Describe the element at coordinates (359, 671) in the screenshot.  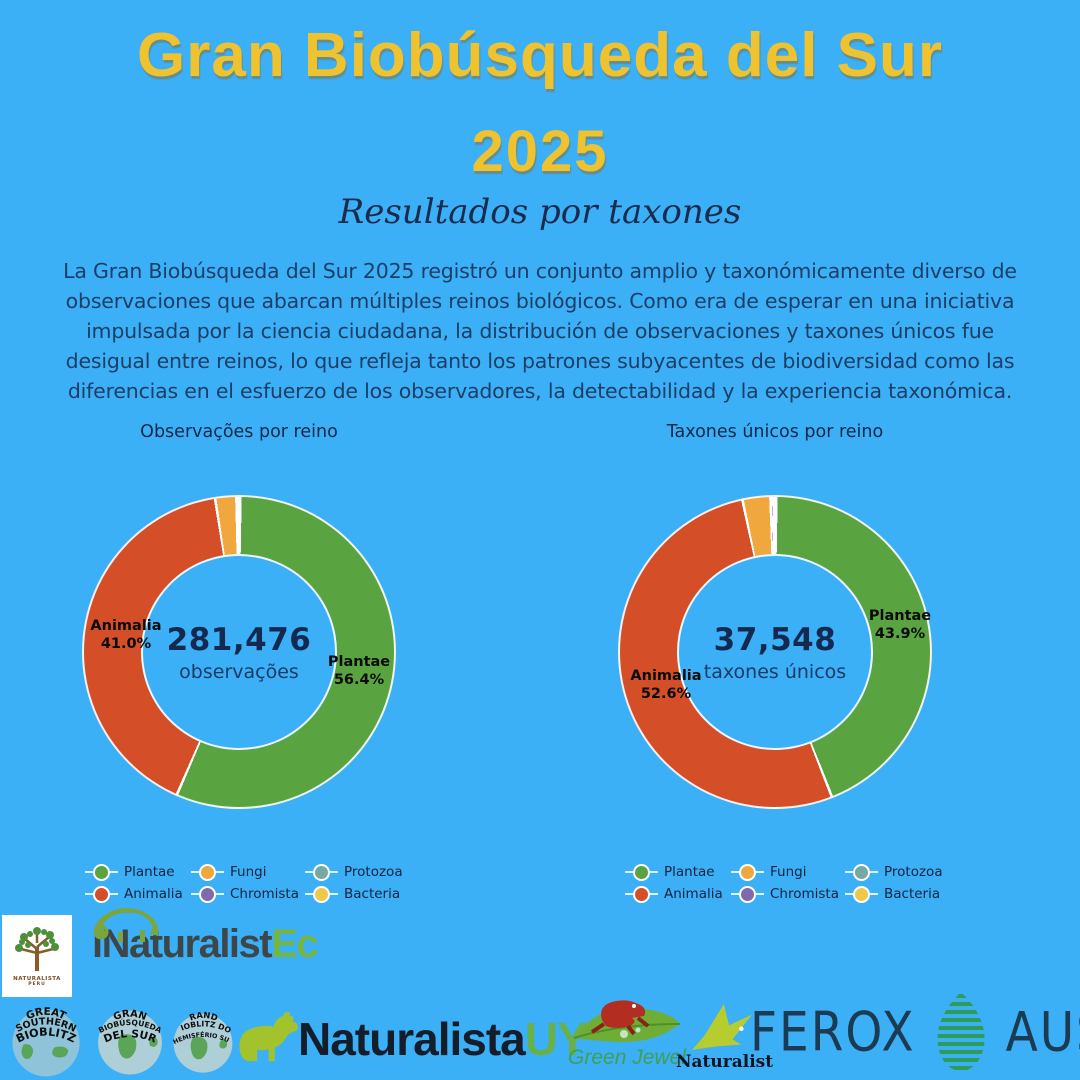
I see `slice-label-plantae: Plantae 56.4%` at that location.